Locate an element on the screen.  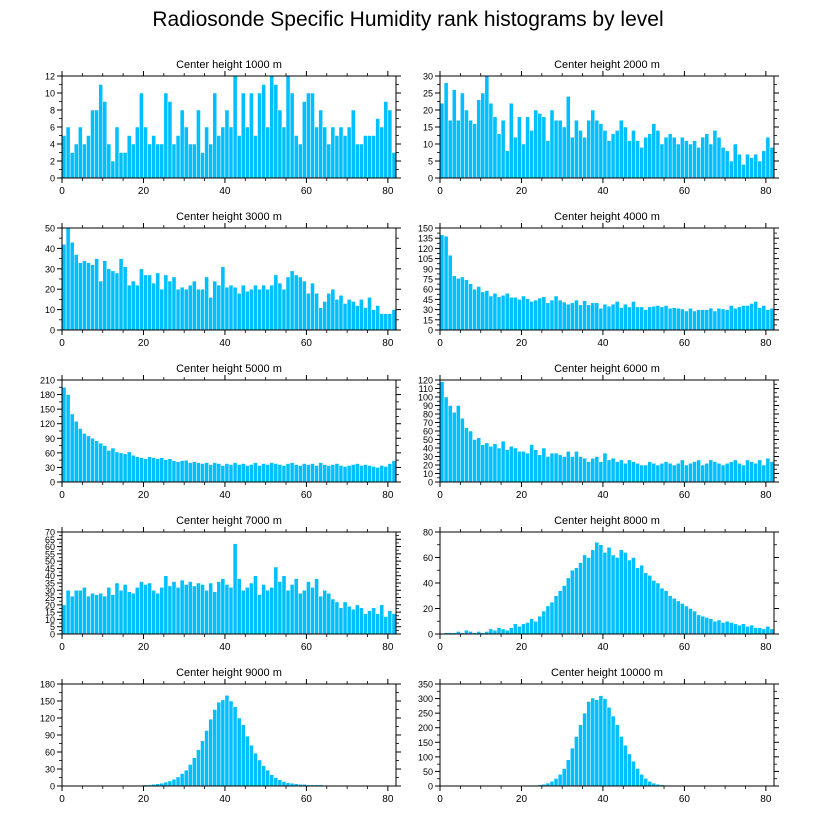
panel-1: Center height 1000 m 0 20 40 60 80 0 2 4 6 8 10 12 is located at coordinates (223, 128).